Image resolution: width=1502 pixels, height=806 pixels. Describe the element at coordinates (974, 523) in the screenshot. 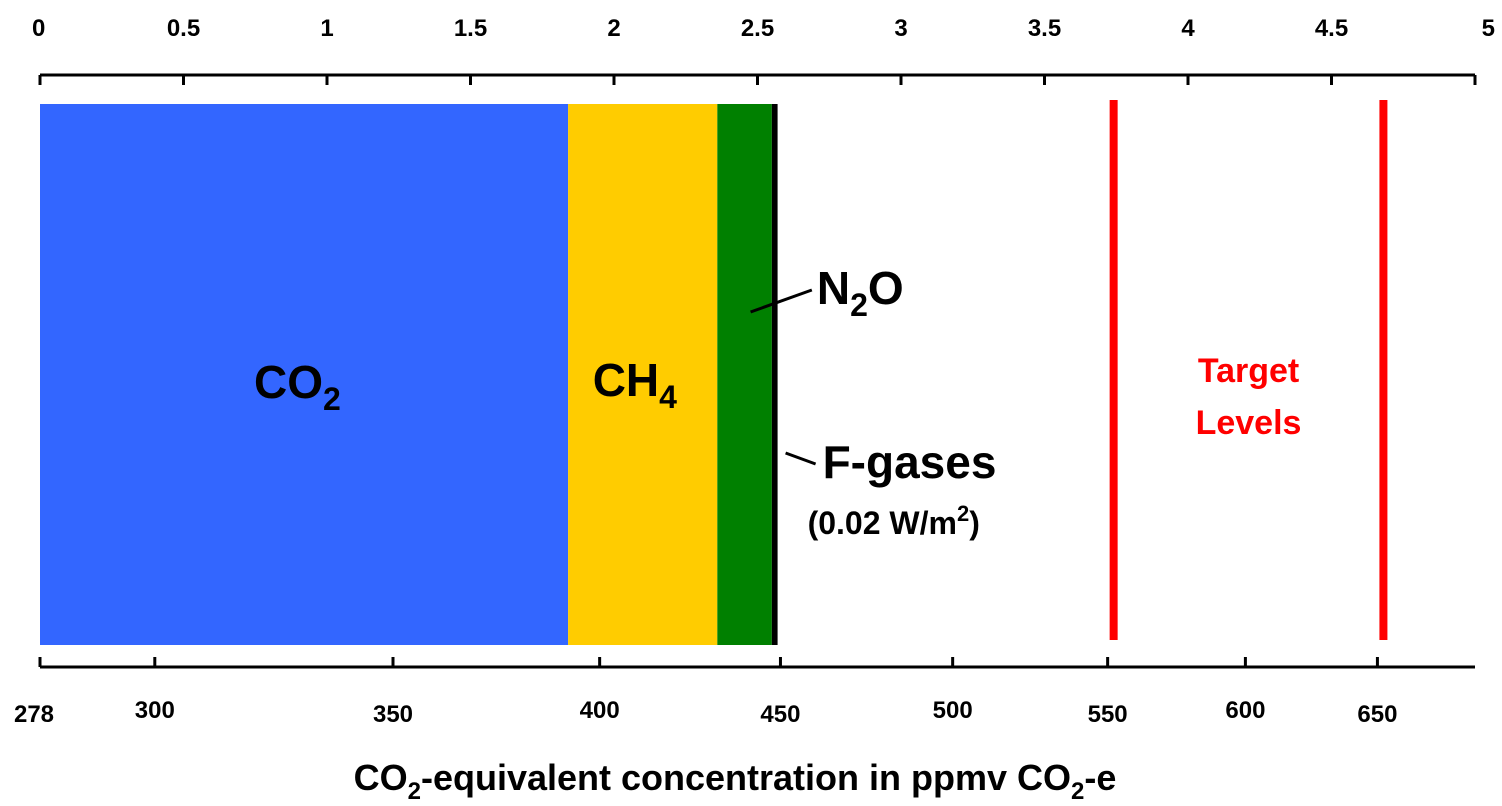

I see `fgases-note-post: )` at that location.